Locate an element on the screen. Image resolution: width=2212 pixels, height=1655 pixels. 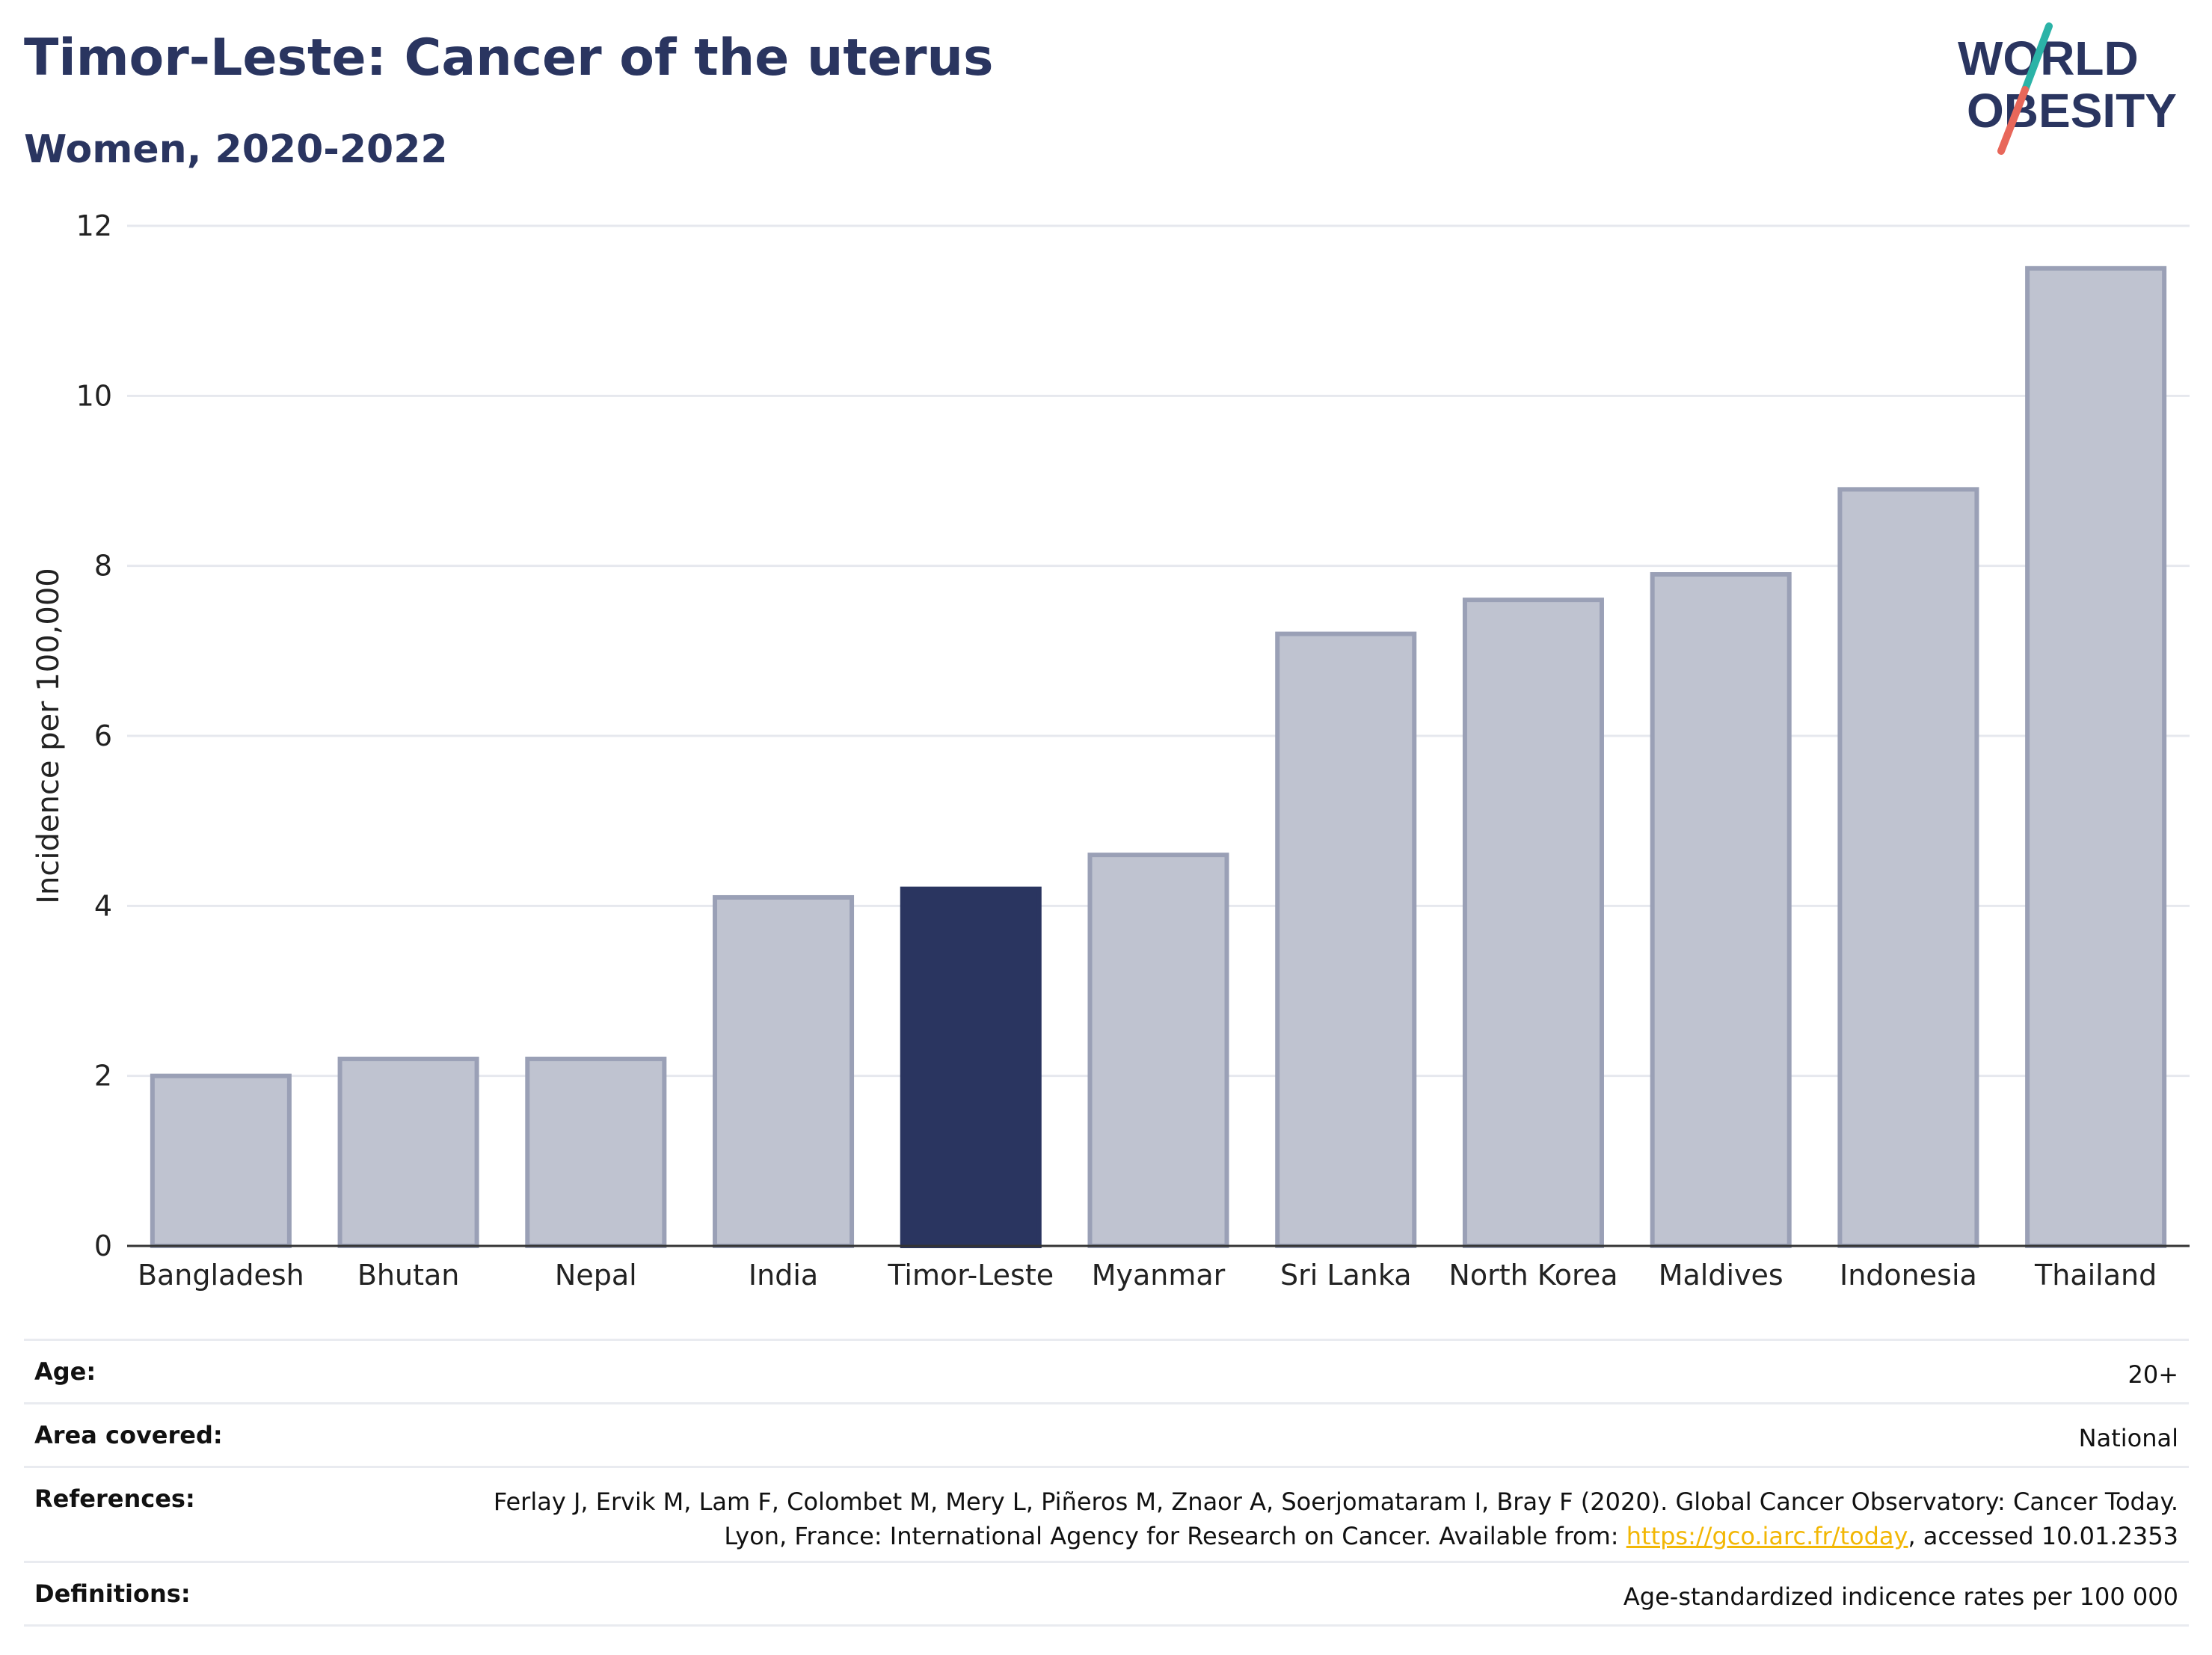
x-tick-label: India is located at coordinates (783, 1275).